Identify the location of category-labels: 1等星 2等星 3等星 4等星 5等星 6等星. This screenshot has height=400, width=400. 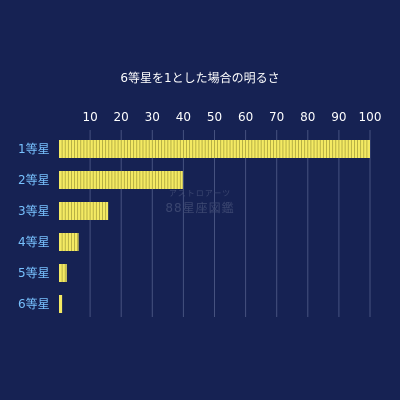
(34, 226).